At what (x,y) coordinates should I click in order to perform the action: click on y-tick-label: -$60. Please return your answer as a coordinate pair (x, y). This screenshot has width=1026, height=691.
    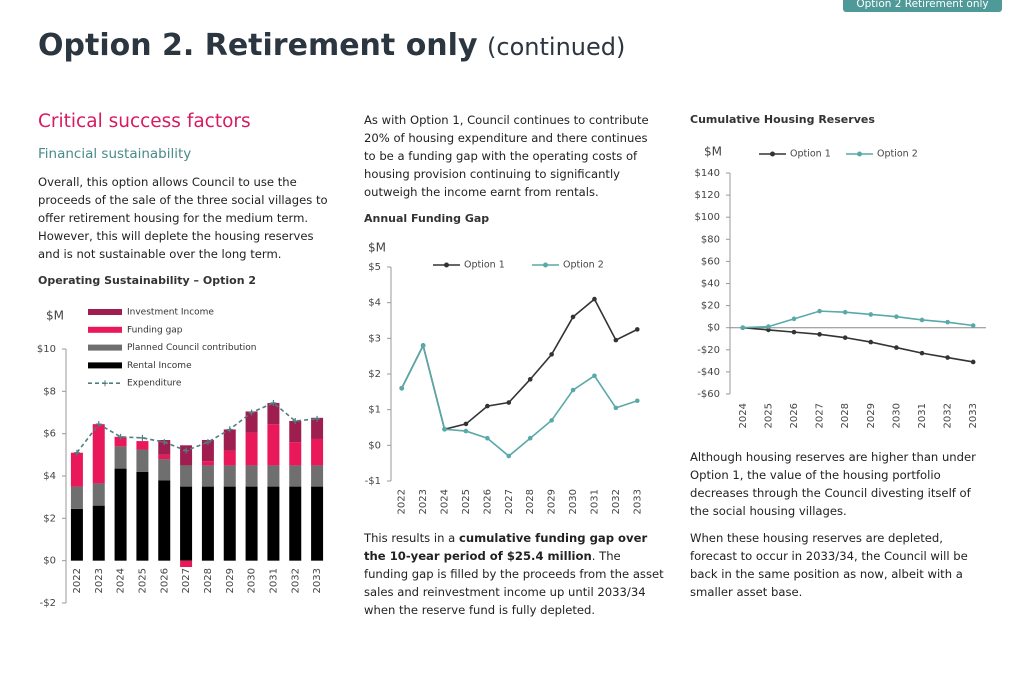
    Looking at the image, I should click on (708, 394).